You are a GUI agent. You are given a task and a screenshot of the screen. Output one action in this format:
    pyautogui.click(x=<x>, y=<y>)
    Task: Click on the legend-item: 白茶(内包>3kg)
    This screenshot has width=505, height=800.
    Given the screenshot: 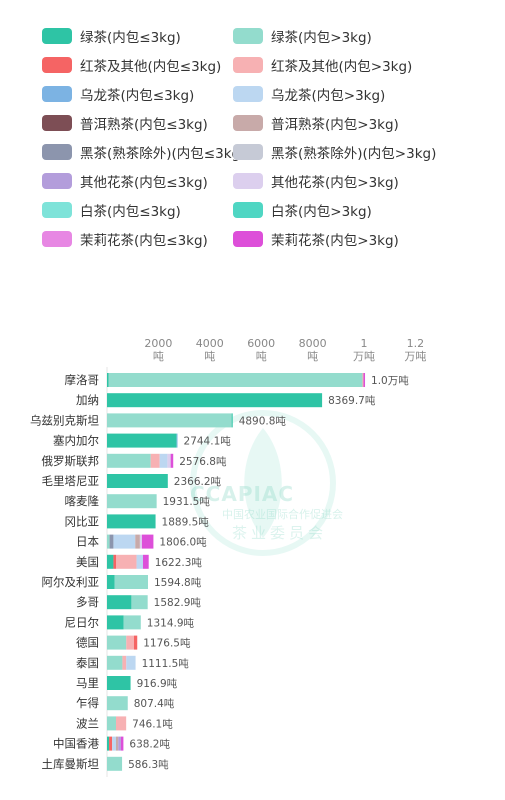 What is the action you would take?
    pyautogui.click(x=302, y=210)
    